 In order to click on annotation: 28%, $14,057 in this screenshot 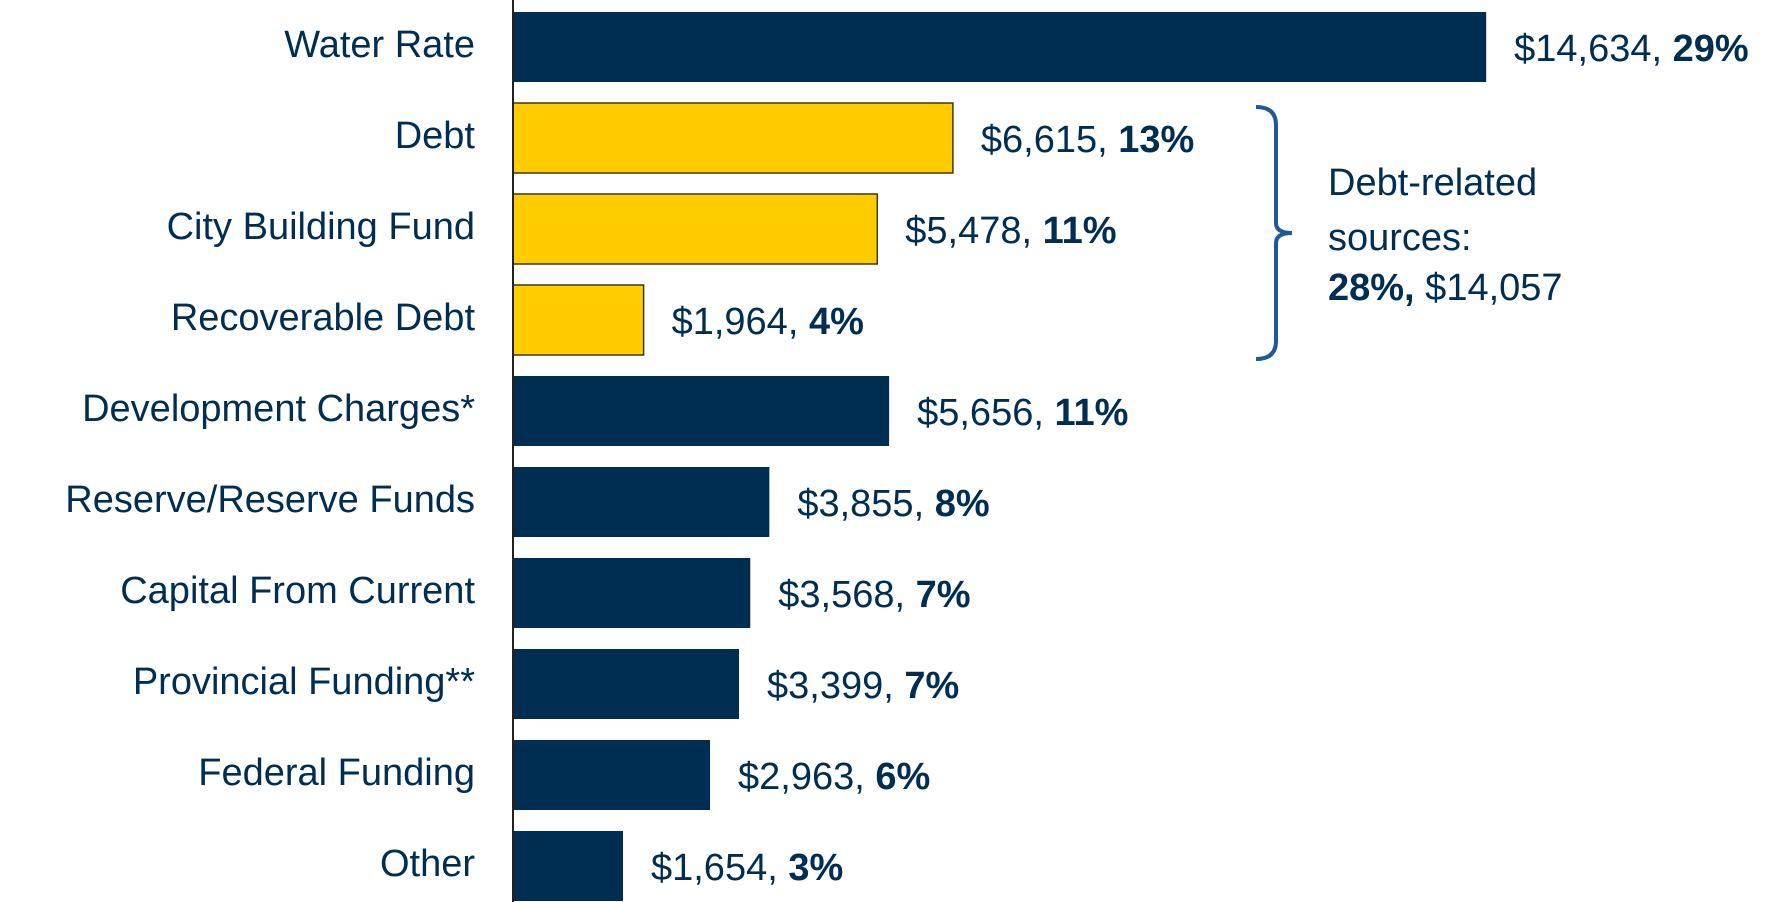, I will do `click(1445, 288)`.